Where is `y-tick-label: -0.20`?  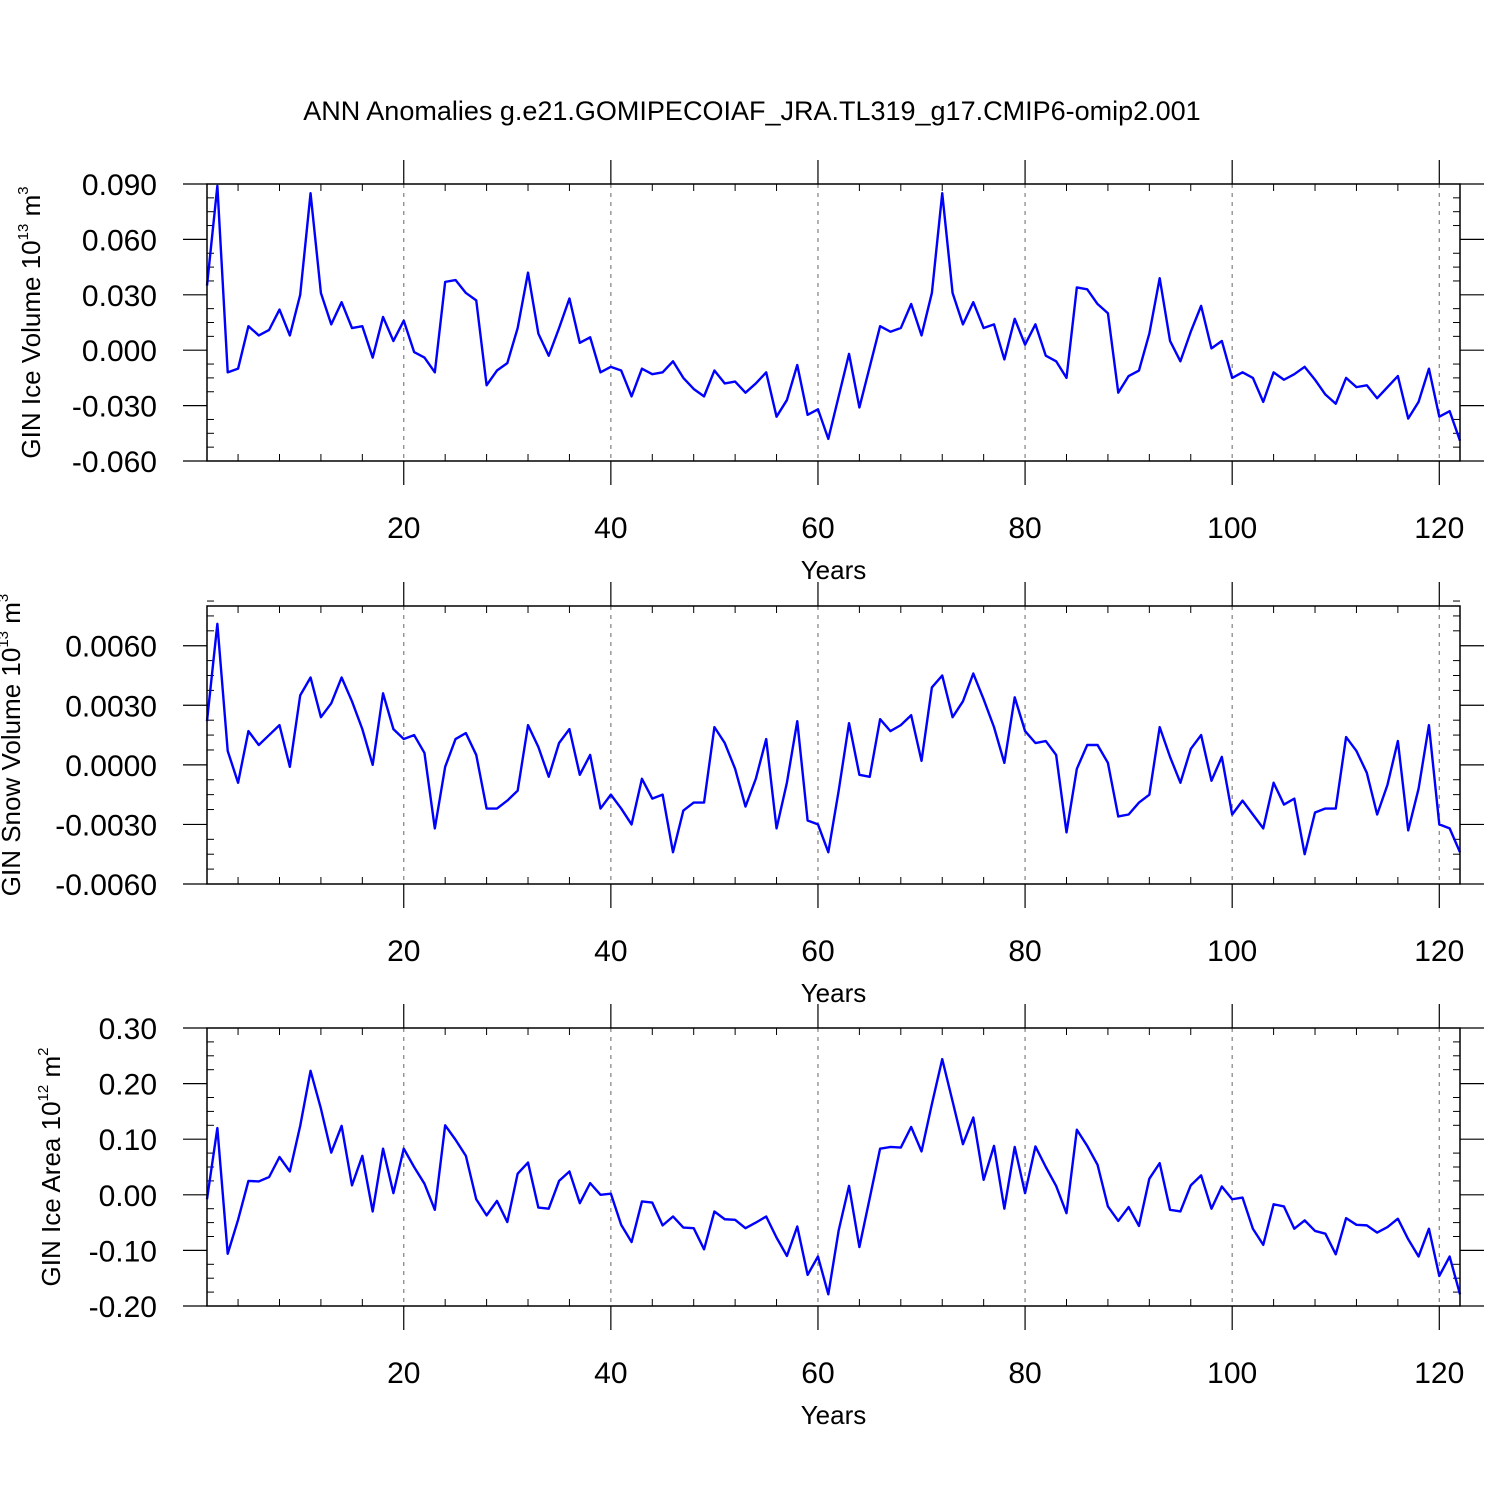 y-tick-label: -0.20 is located at coordinates (123, 1307).